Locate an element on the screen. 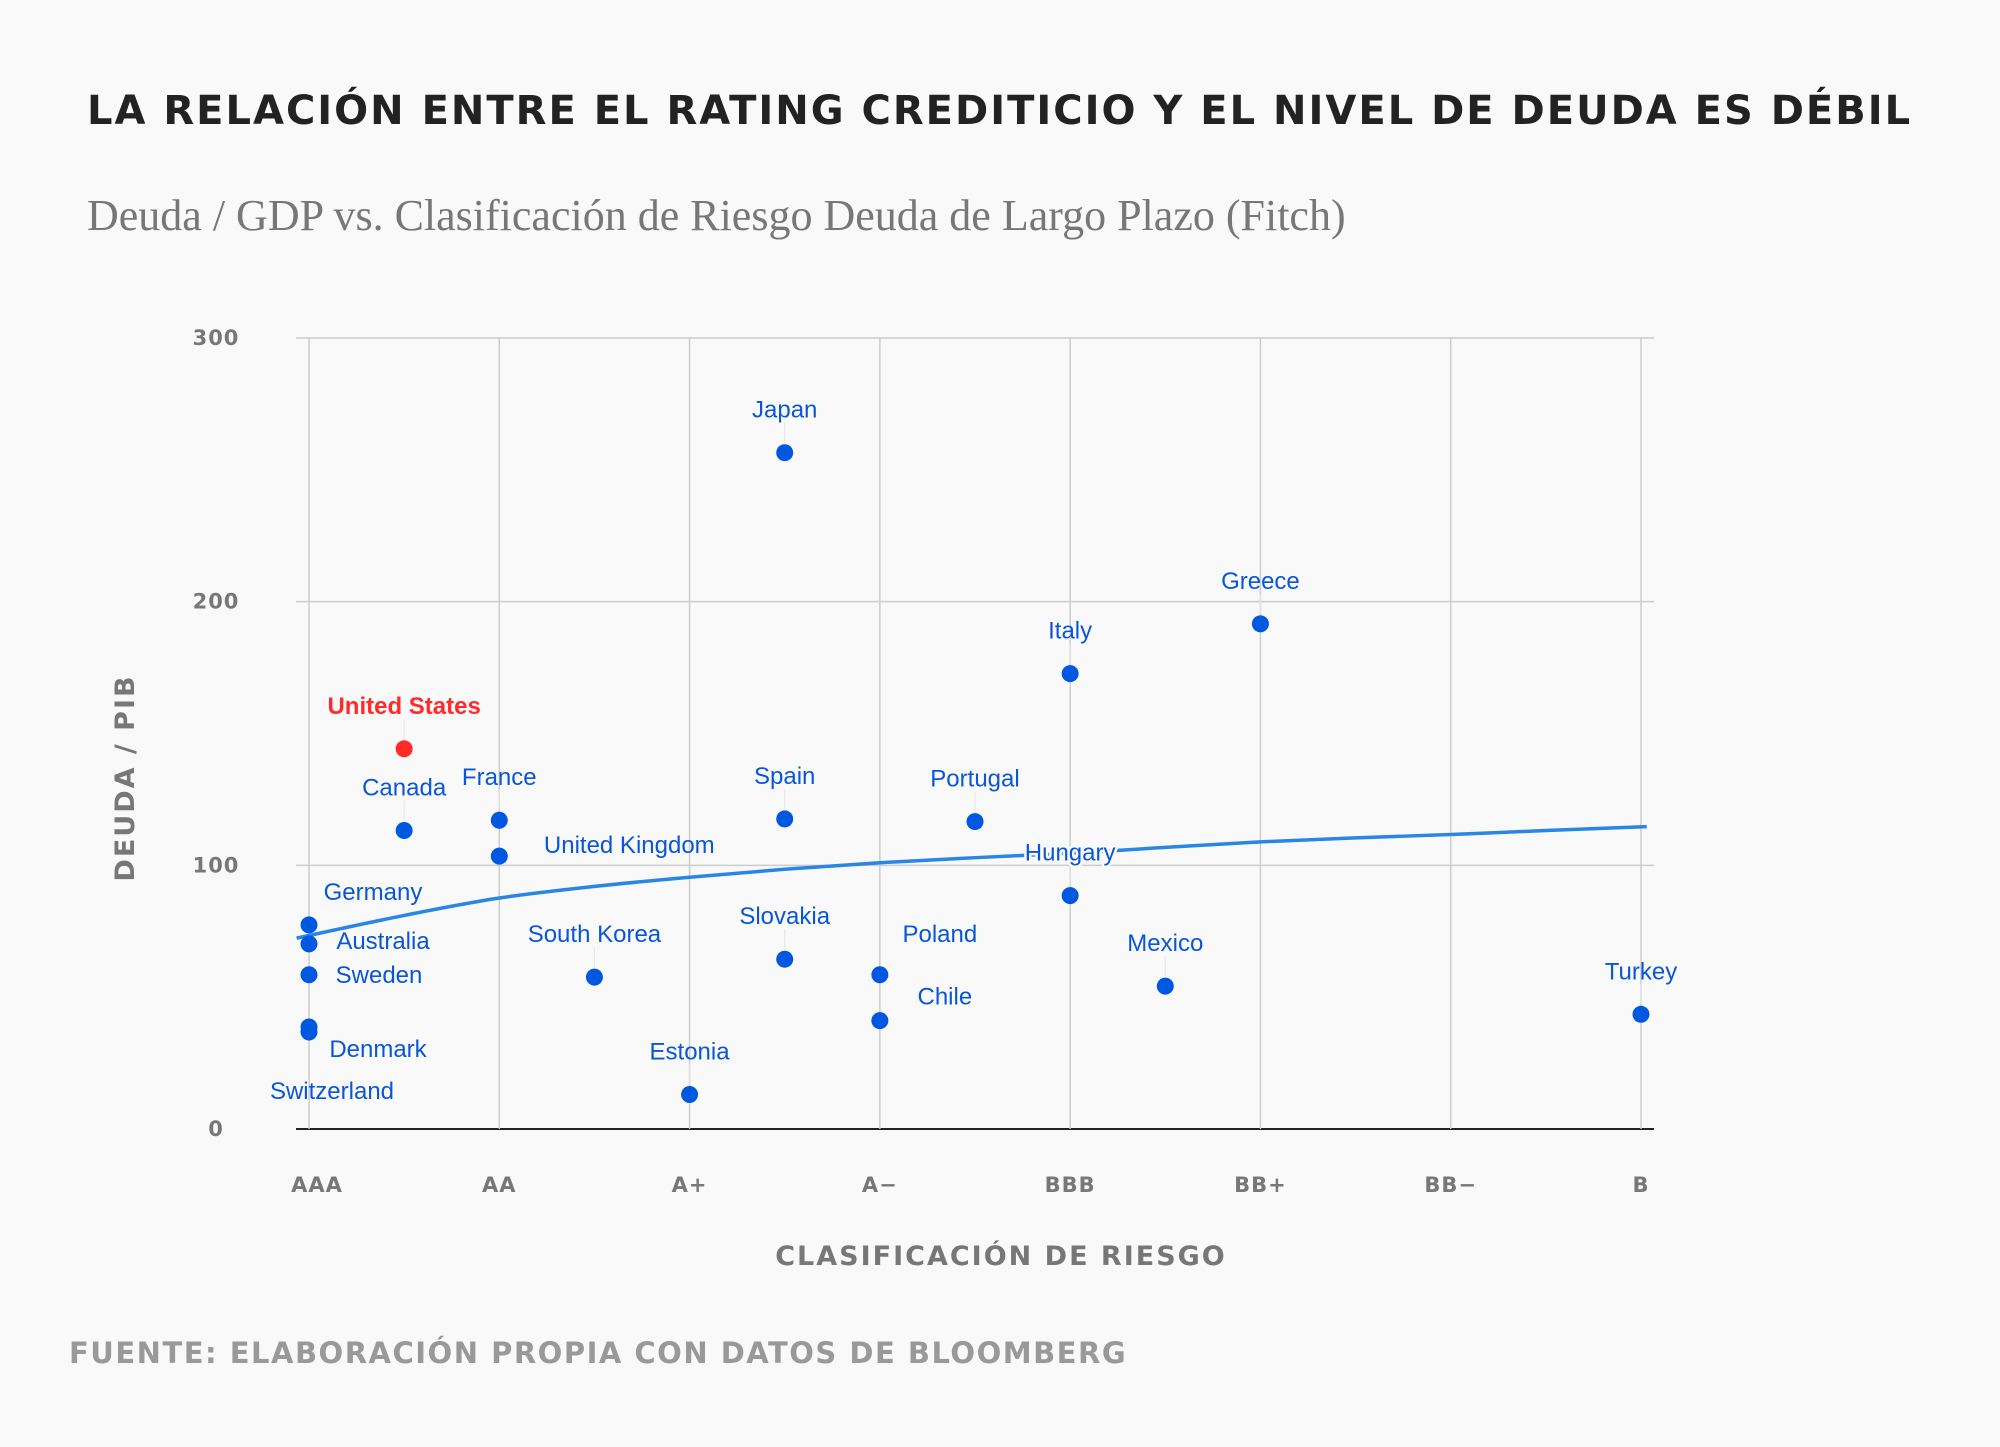 The height and width of the screenshot is (1447, 2000). data-label: Canada is located at coordinates (404, 788).